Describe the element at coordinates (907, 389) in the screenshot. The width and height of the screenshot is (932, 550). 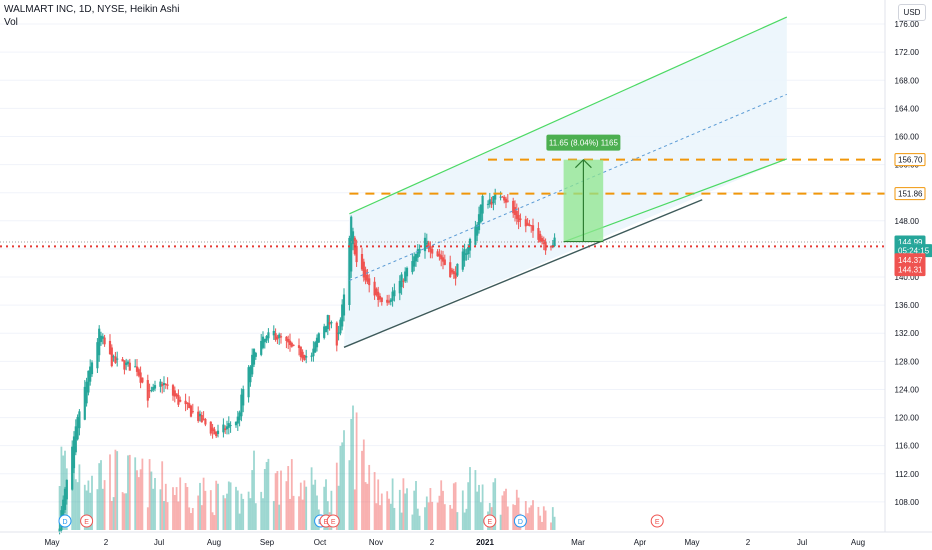
I see `price-tick-label: 124.00` at that location.